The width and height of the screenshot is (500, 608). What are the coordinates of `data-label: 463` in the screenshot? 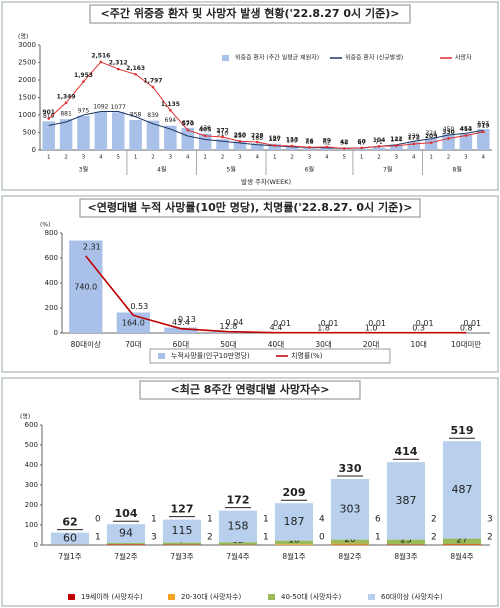 It's located at (466, 128).